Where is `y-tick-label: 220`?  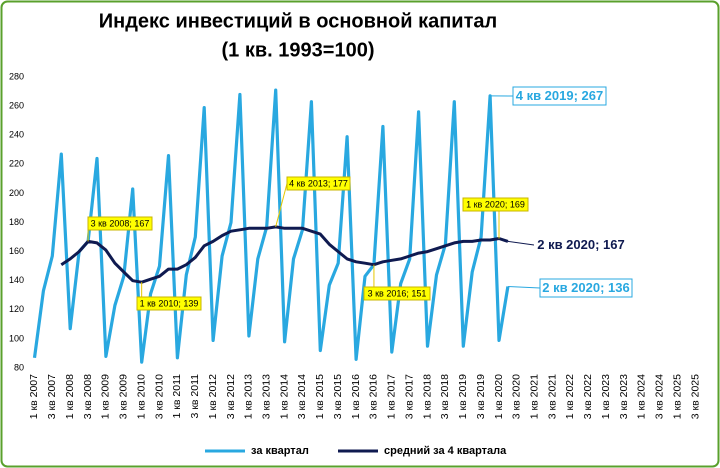
y-tick-label: 220 is located at coordinates (16, 164).